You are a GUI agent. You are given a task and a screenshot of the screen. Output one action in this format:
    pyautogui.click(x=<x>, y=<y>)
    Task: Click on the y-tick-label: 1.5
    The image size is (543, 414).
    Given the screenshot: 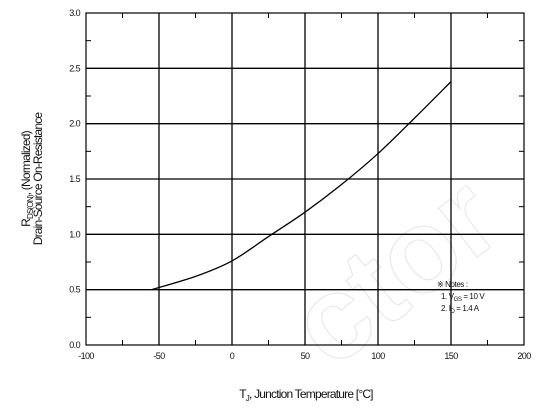 What is the action you would take?
    pyautogui.click(x=74, y=179)
    